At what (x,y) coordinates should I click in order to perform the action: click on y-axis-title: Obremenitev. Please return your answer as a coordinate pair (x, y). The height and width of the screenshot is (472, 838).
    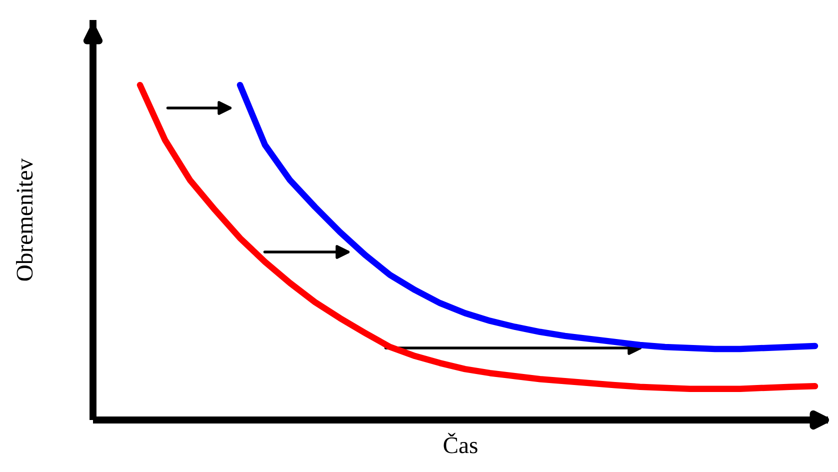
    Looking at the image, I should click on (24, 219).